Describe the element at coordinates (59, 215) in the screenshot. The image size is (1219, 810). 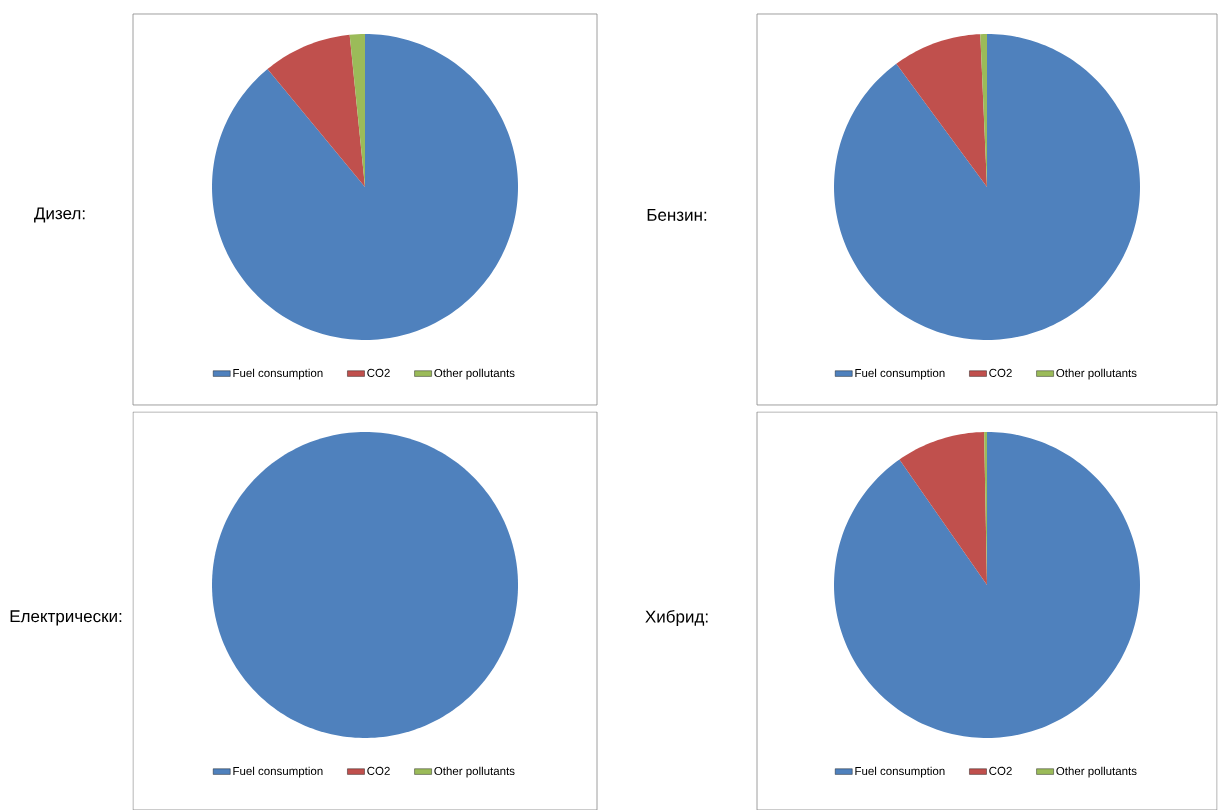
I see `text: Дизел:` at that location.